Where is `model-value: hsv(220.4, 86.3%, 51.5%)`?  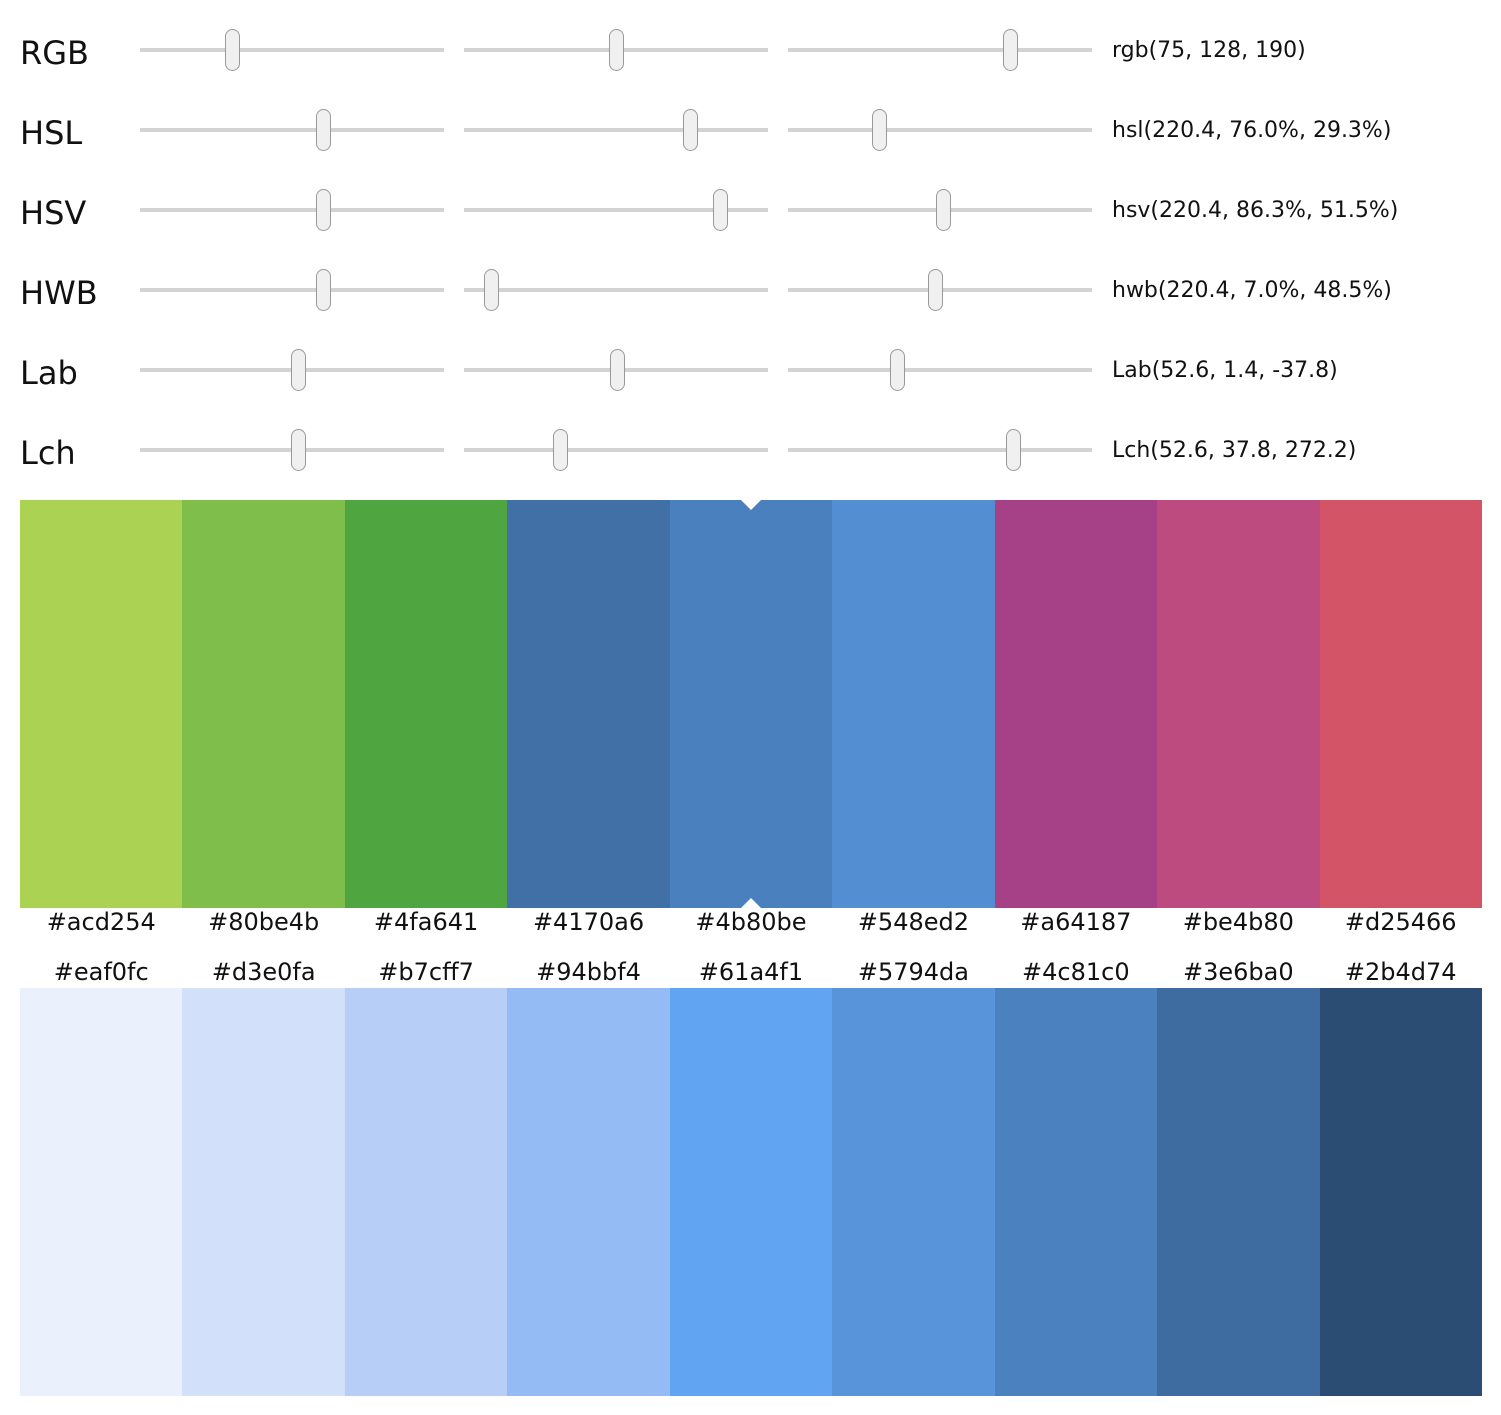 model-value: hsv(220.4, 86.3%, 51.5%) is located at coordinates (1255, 210).